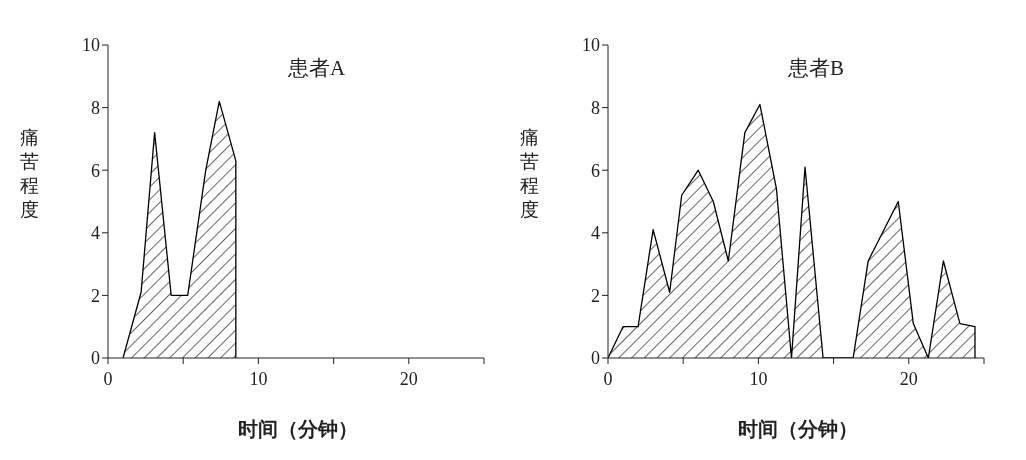  I want to click on text: 患者B, so click(816, 68).